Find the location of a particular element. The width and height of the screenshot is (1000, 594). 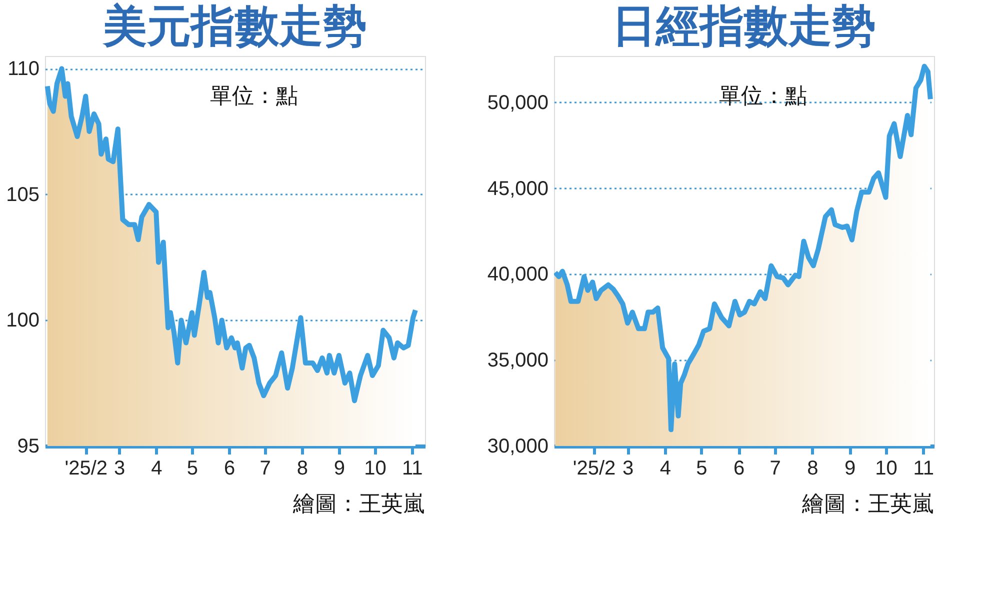

y-tick-label: 105 is located at coordinates (23, 195).